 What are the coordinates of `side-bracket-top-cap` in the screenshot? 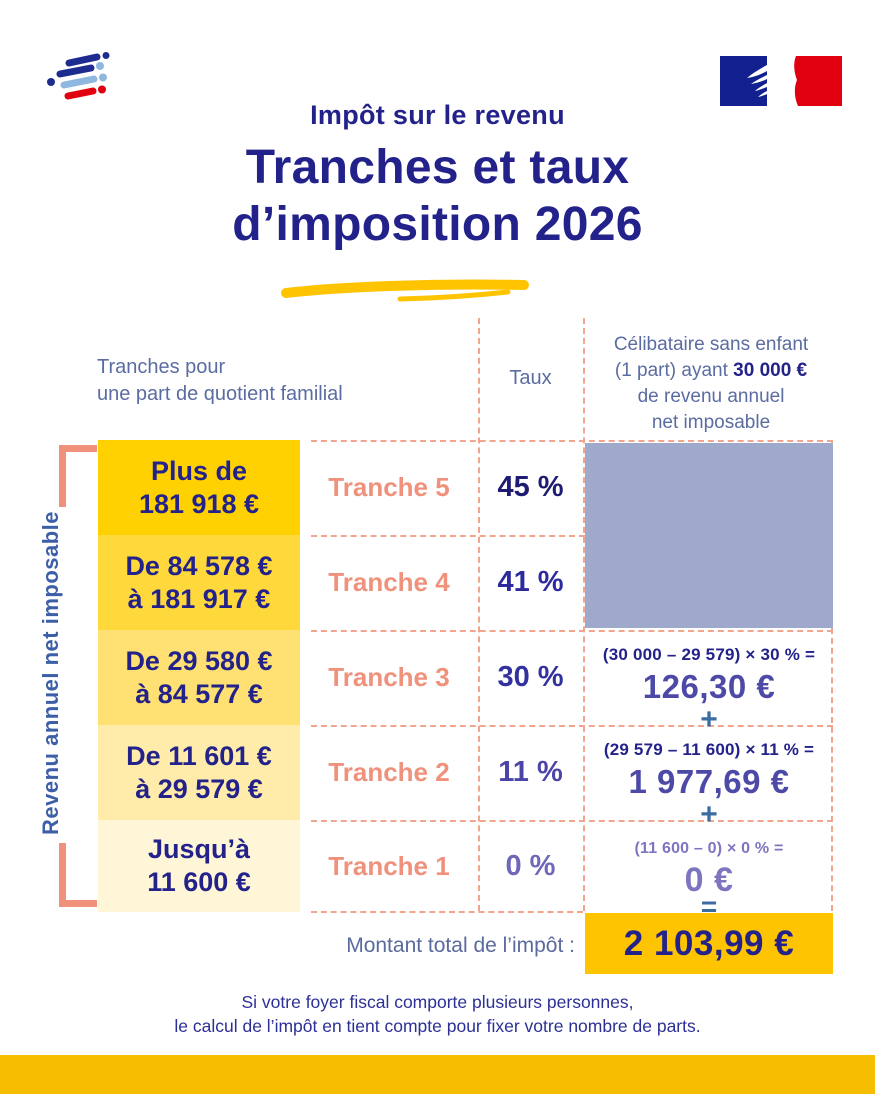 It's located at (78, 448).